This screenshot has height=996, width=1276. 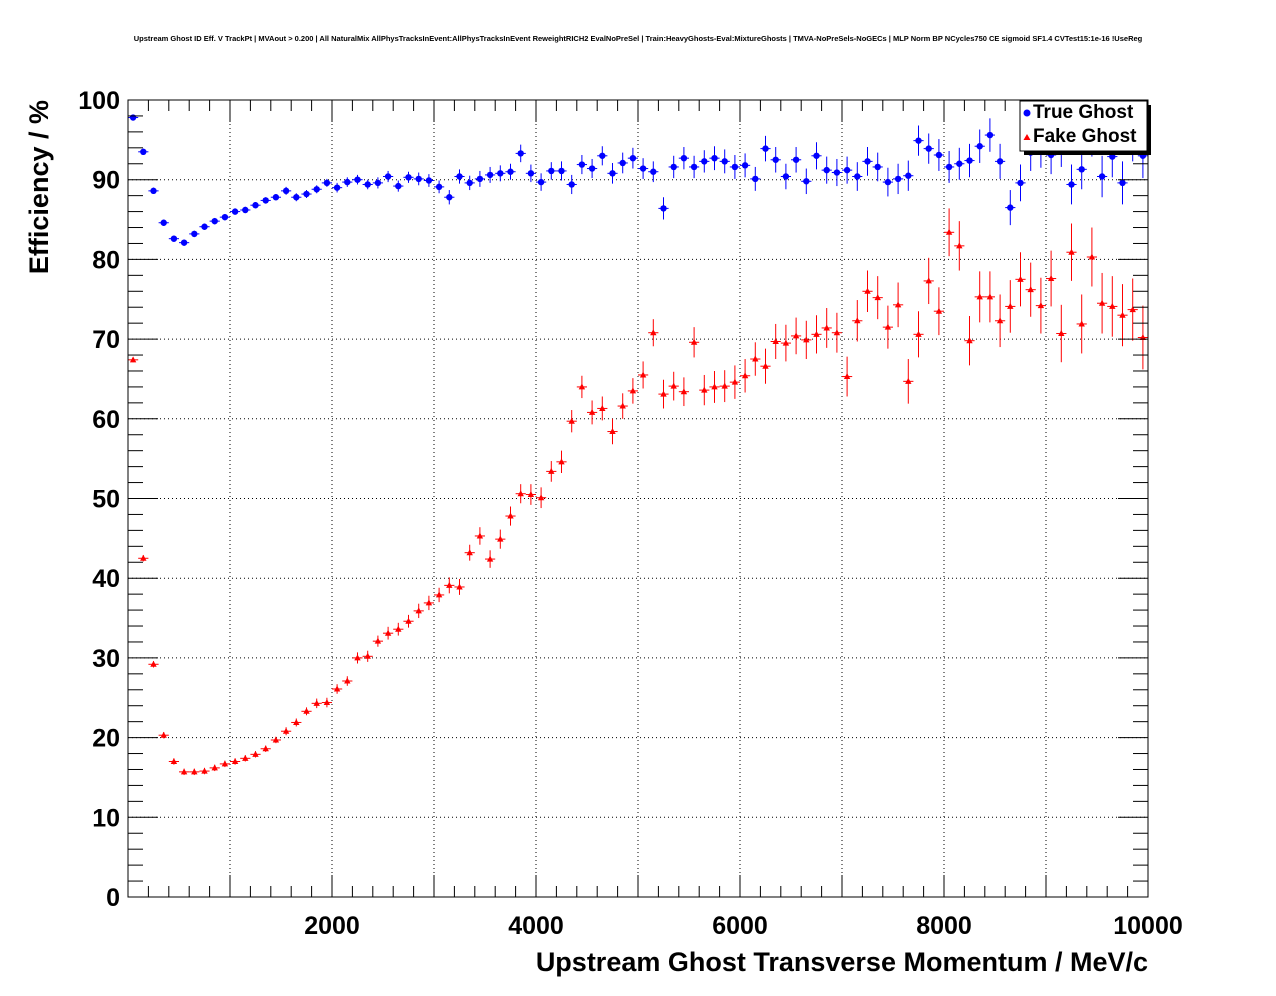 I want to click on y-tick-label: 80, so click(x=106, y=260).